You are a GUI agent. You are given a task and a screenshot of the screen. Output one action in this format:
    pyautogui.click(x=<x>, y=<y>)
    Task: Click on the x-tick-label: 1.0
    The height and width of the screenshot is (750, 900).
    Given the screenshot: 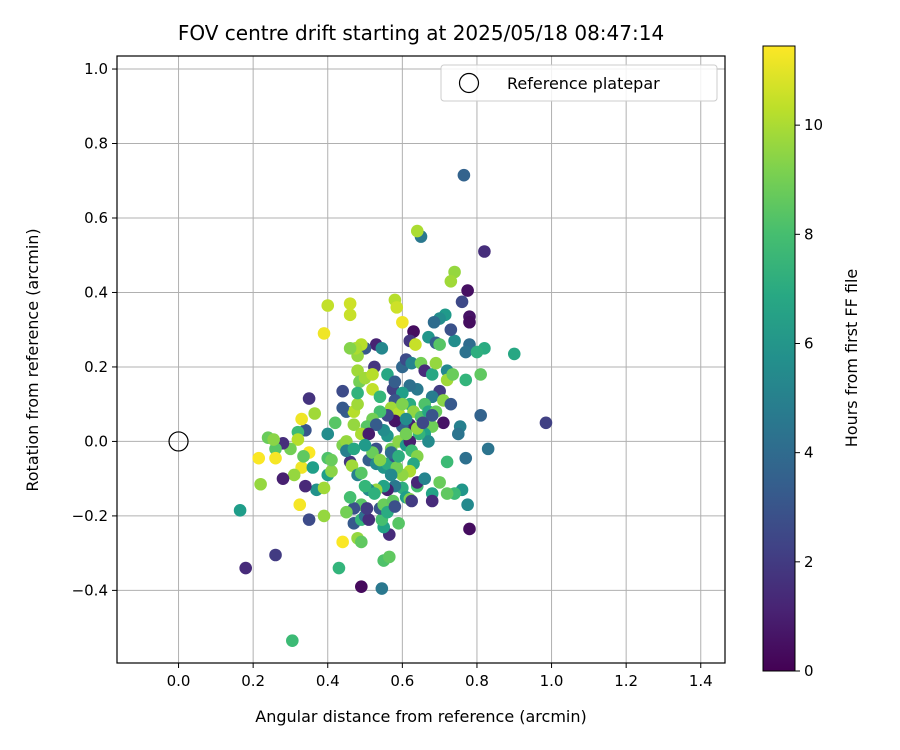 What is the action you would take?
    pyautogui.click(x=552, y=681)
    